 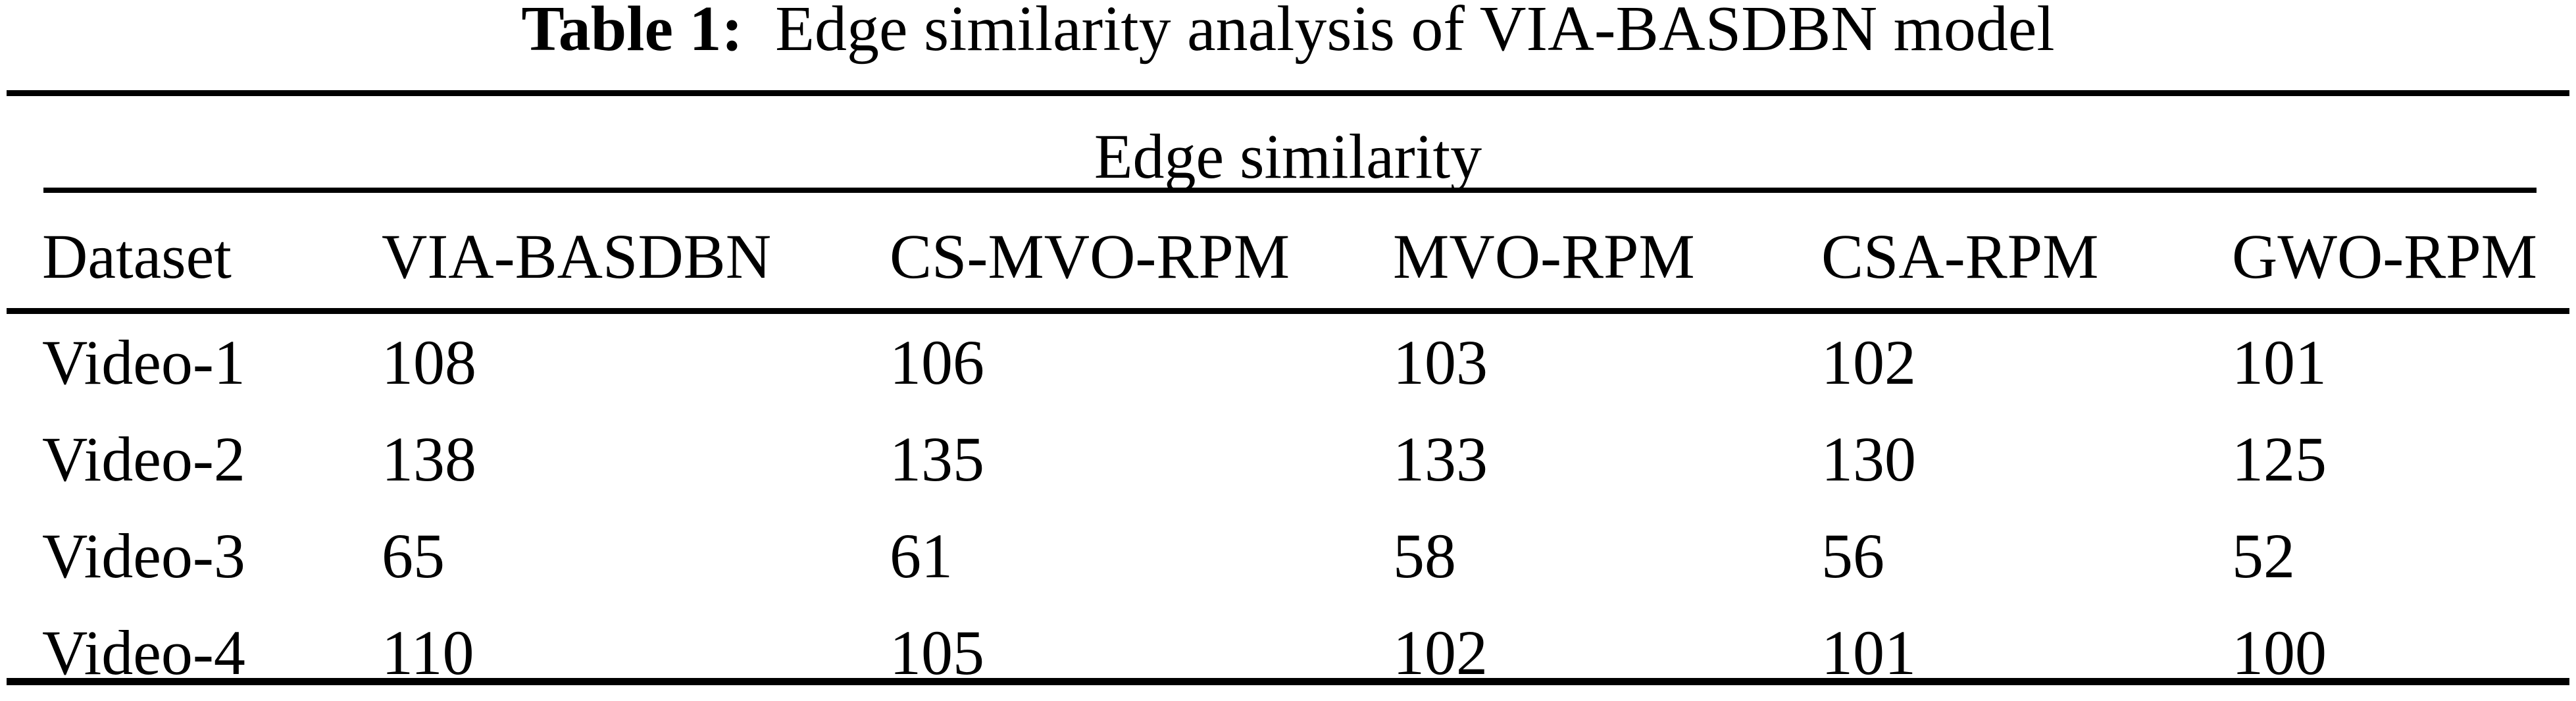 I want to click on value-cell: 103, so click(x=1440, y=362).